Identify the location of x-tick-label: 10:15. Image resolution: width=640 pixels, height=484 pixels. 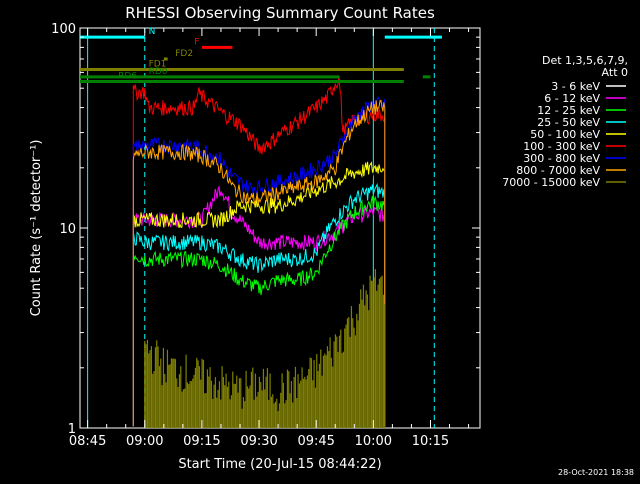
(430, 441).